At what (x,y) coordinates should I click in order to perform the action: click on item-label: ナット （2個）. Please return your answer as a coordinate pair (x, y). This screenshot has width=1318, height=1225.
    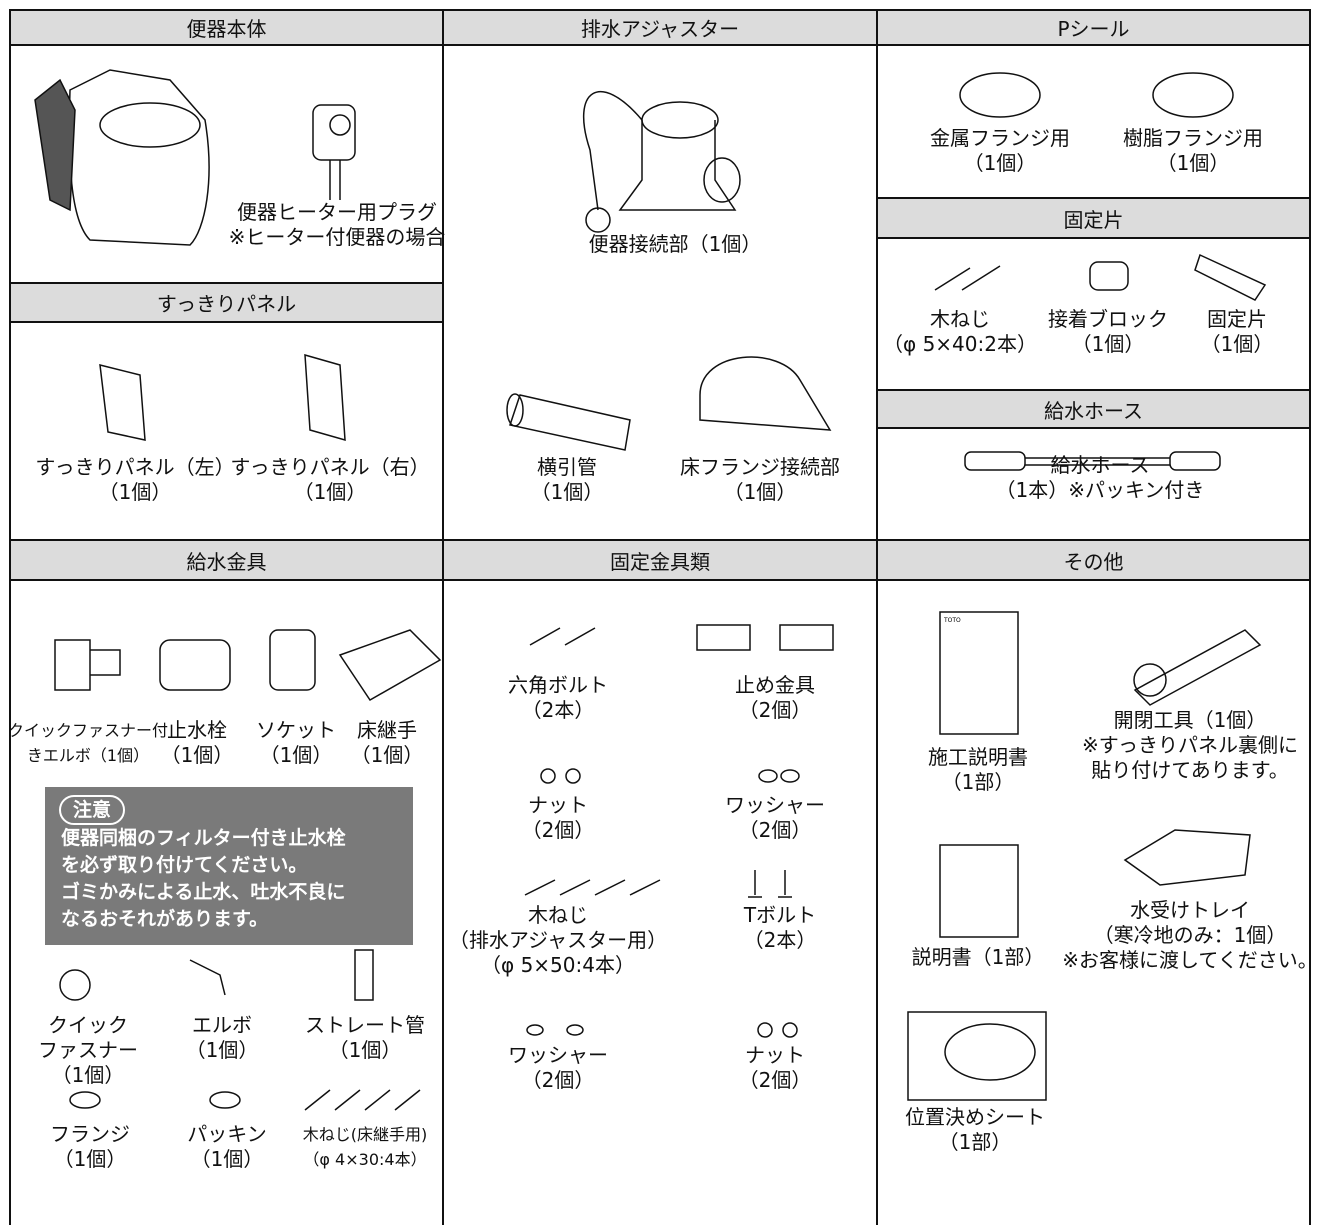
    Looking at the image, I should click on (558, 818).